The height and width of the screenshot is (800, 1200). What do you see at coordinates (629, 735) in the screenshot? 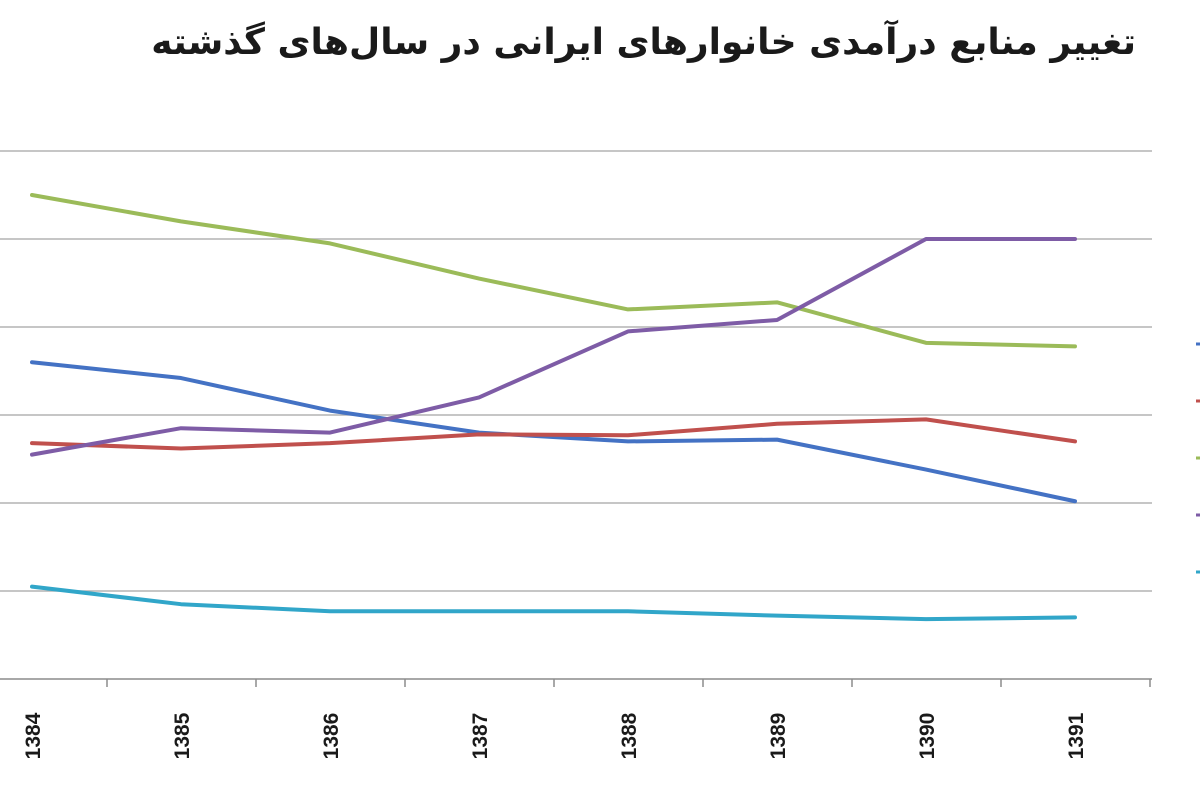
I see `x-tick-label: 1388` at bounding box center [629, 735].